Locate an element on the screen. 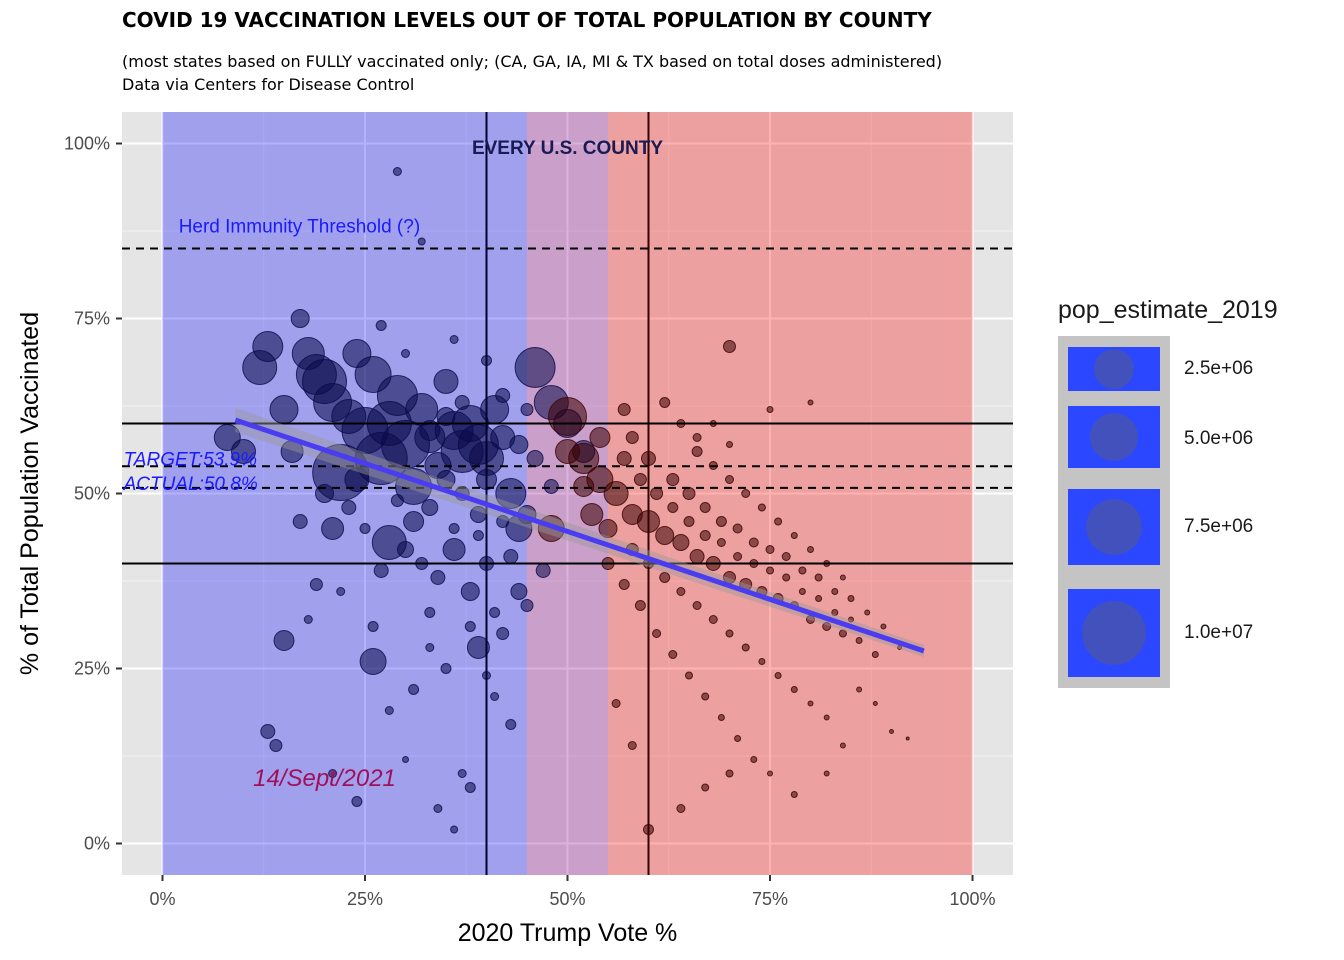 This screenshot has height=960, width=1344. legend-title: pop_estimate_2019 is located at coordinates (1168, 310).